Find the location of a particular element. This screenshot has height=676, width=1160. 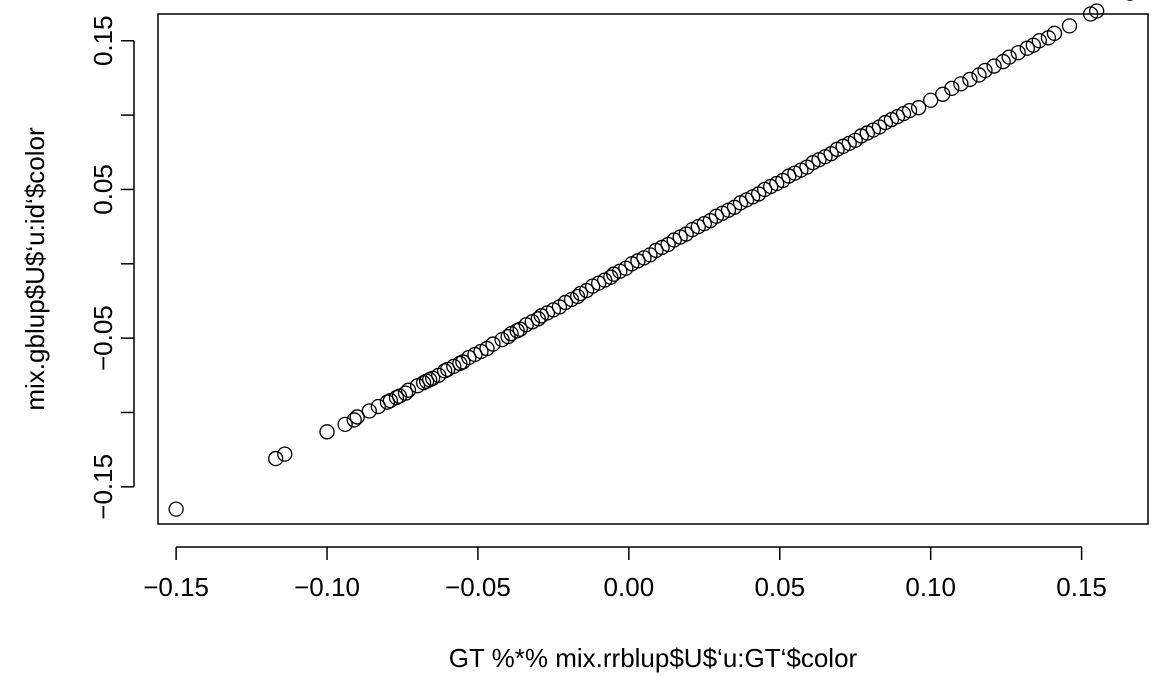

y-tick-label: −0.05 is located at coordinates (103, 338).